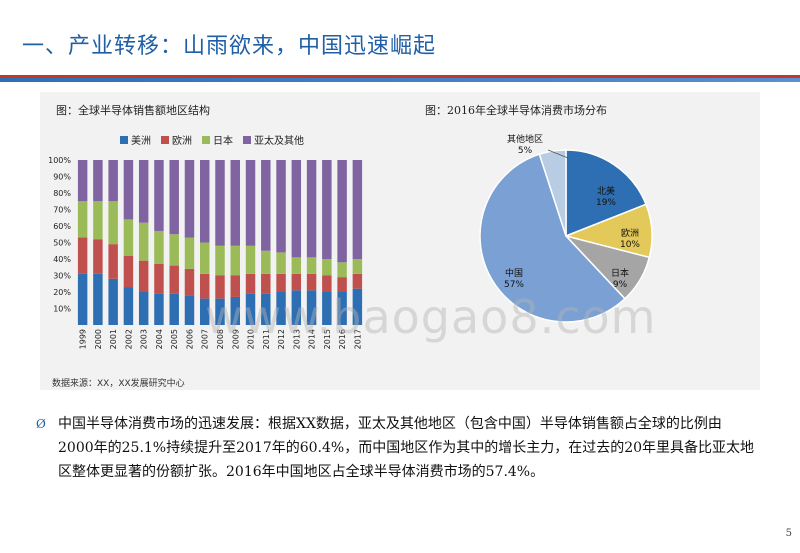  I want to click on x-tick-label: 2016, so click(342, 339).